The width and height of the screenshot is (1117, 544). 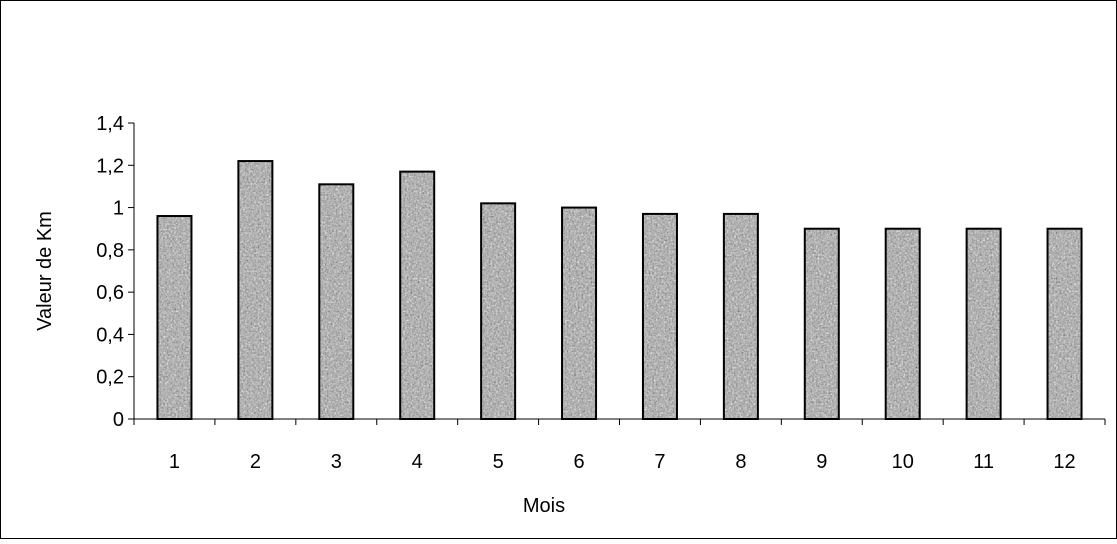 What do you see at coordinates (740, 462) in the screenshot?
I see `x-tick-label: 8` at bounding box center [740, 462].